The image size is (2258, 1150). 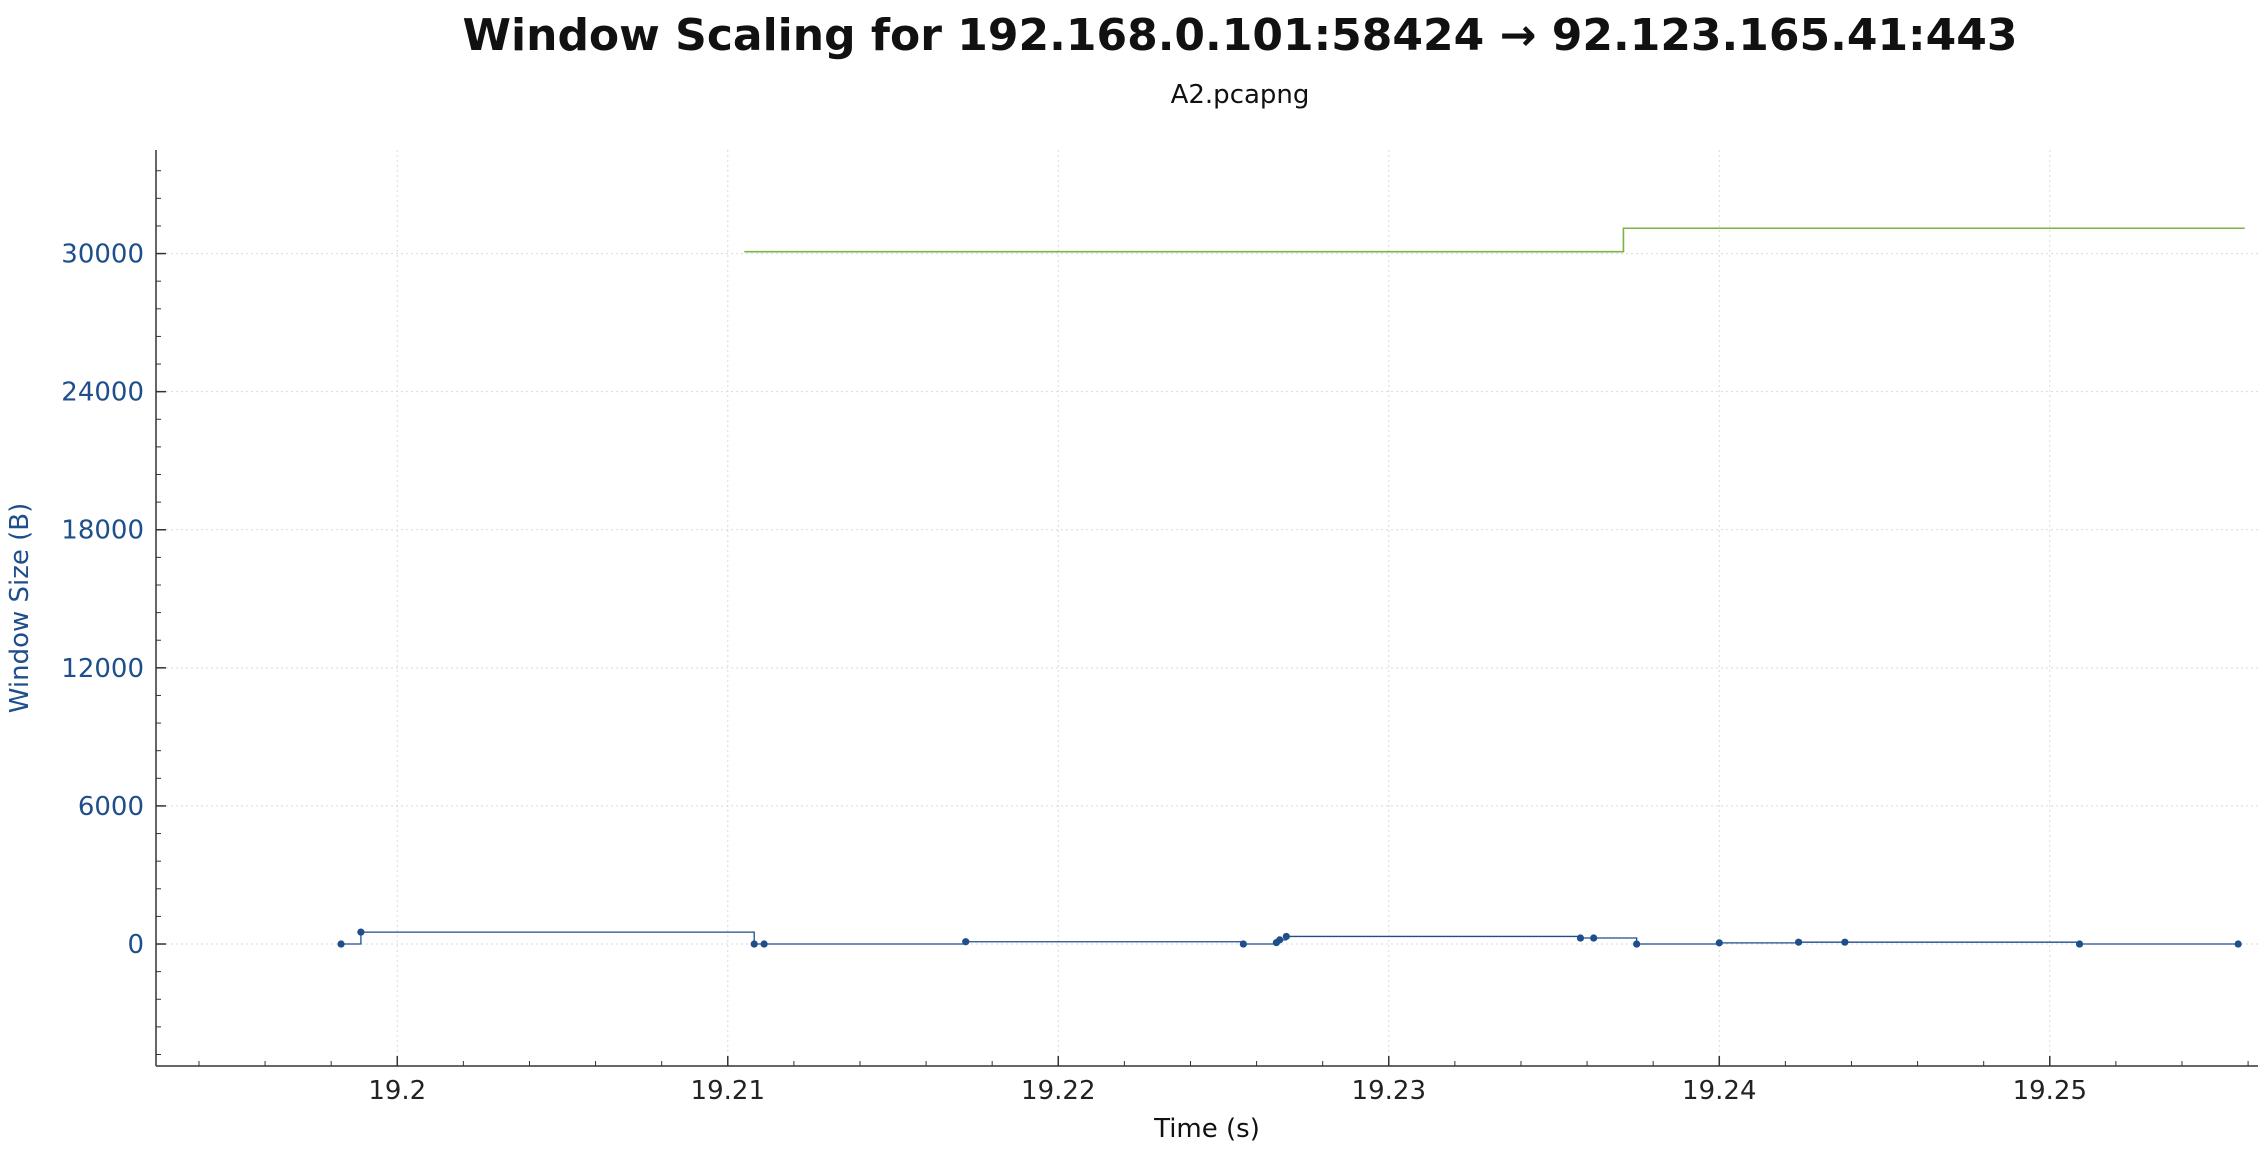 I want to click on x-tick-label: 19.25, so click(x=2050, y=1091).